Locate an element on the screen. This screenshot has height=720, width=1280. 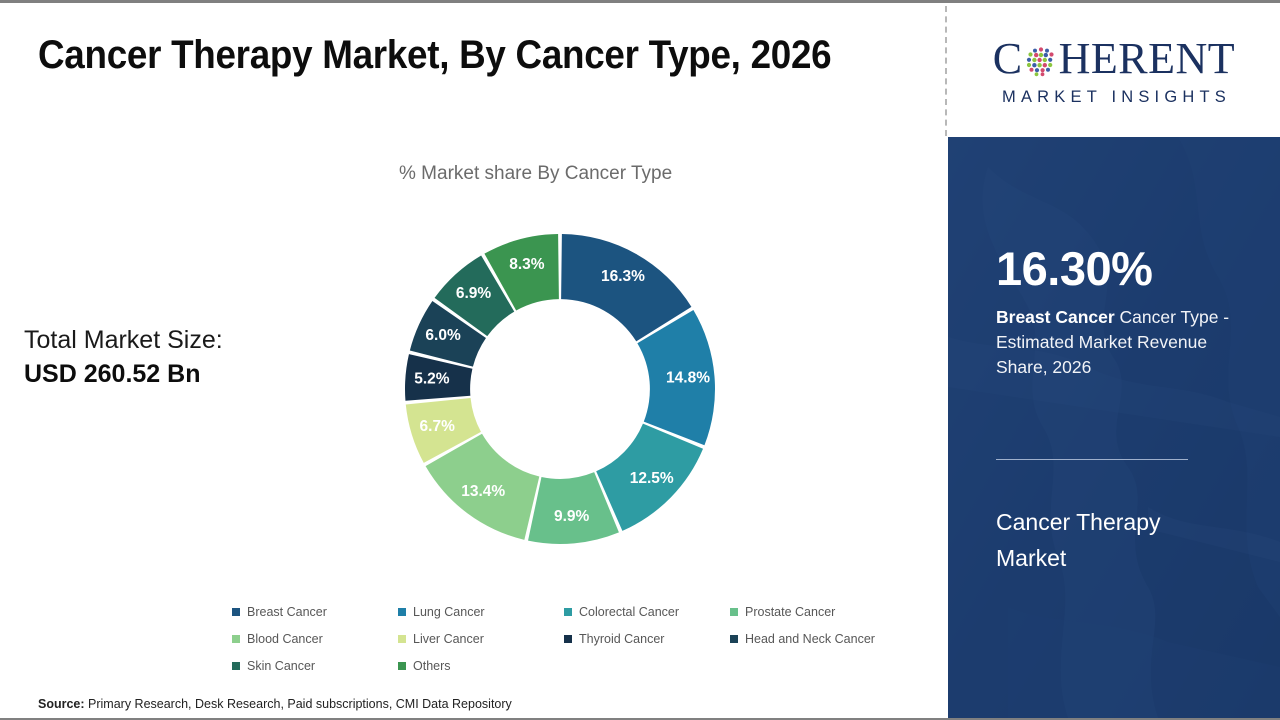
legend-item: Prostate Cancer is located at coordinates (820, 612).